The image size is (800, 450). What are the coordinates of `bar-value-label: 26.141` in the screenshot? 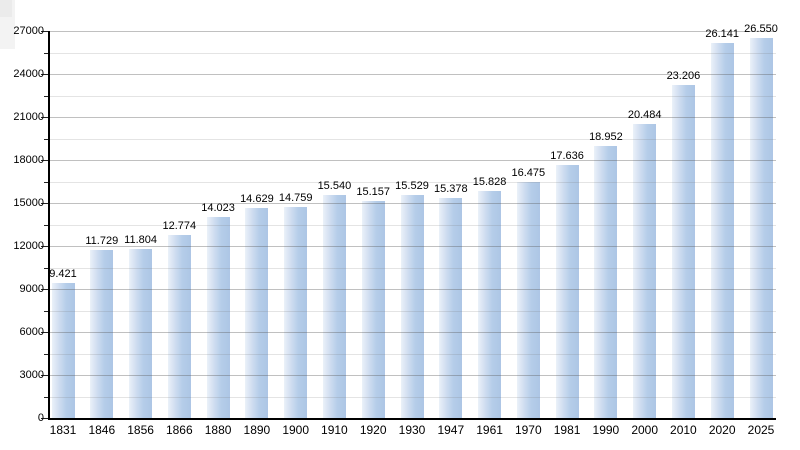 It's located at (722, 34).